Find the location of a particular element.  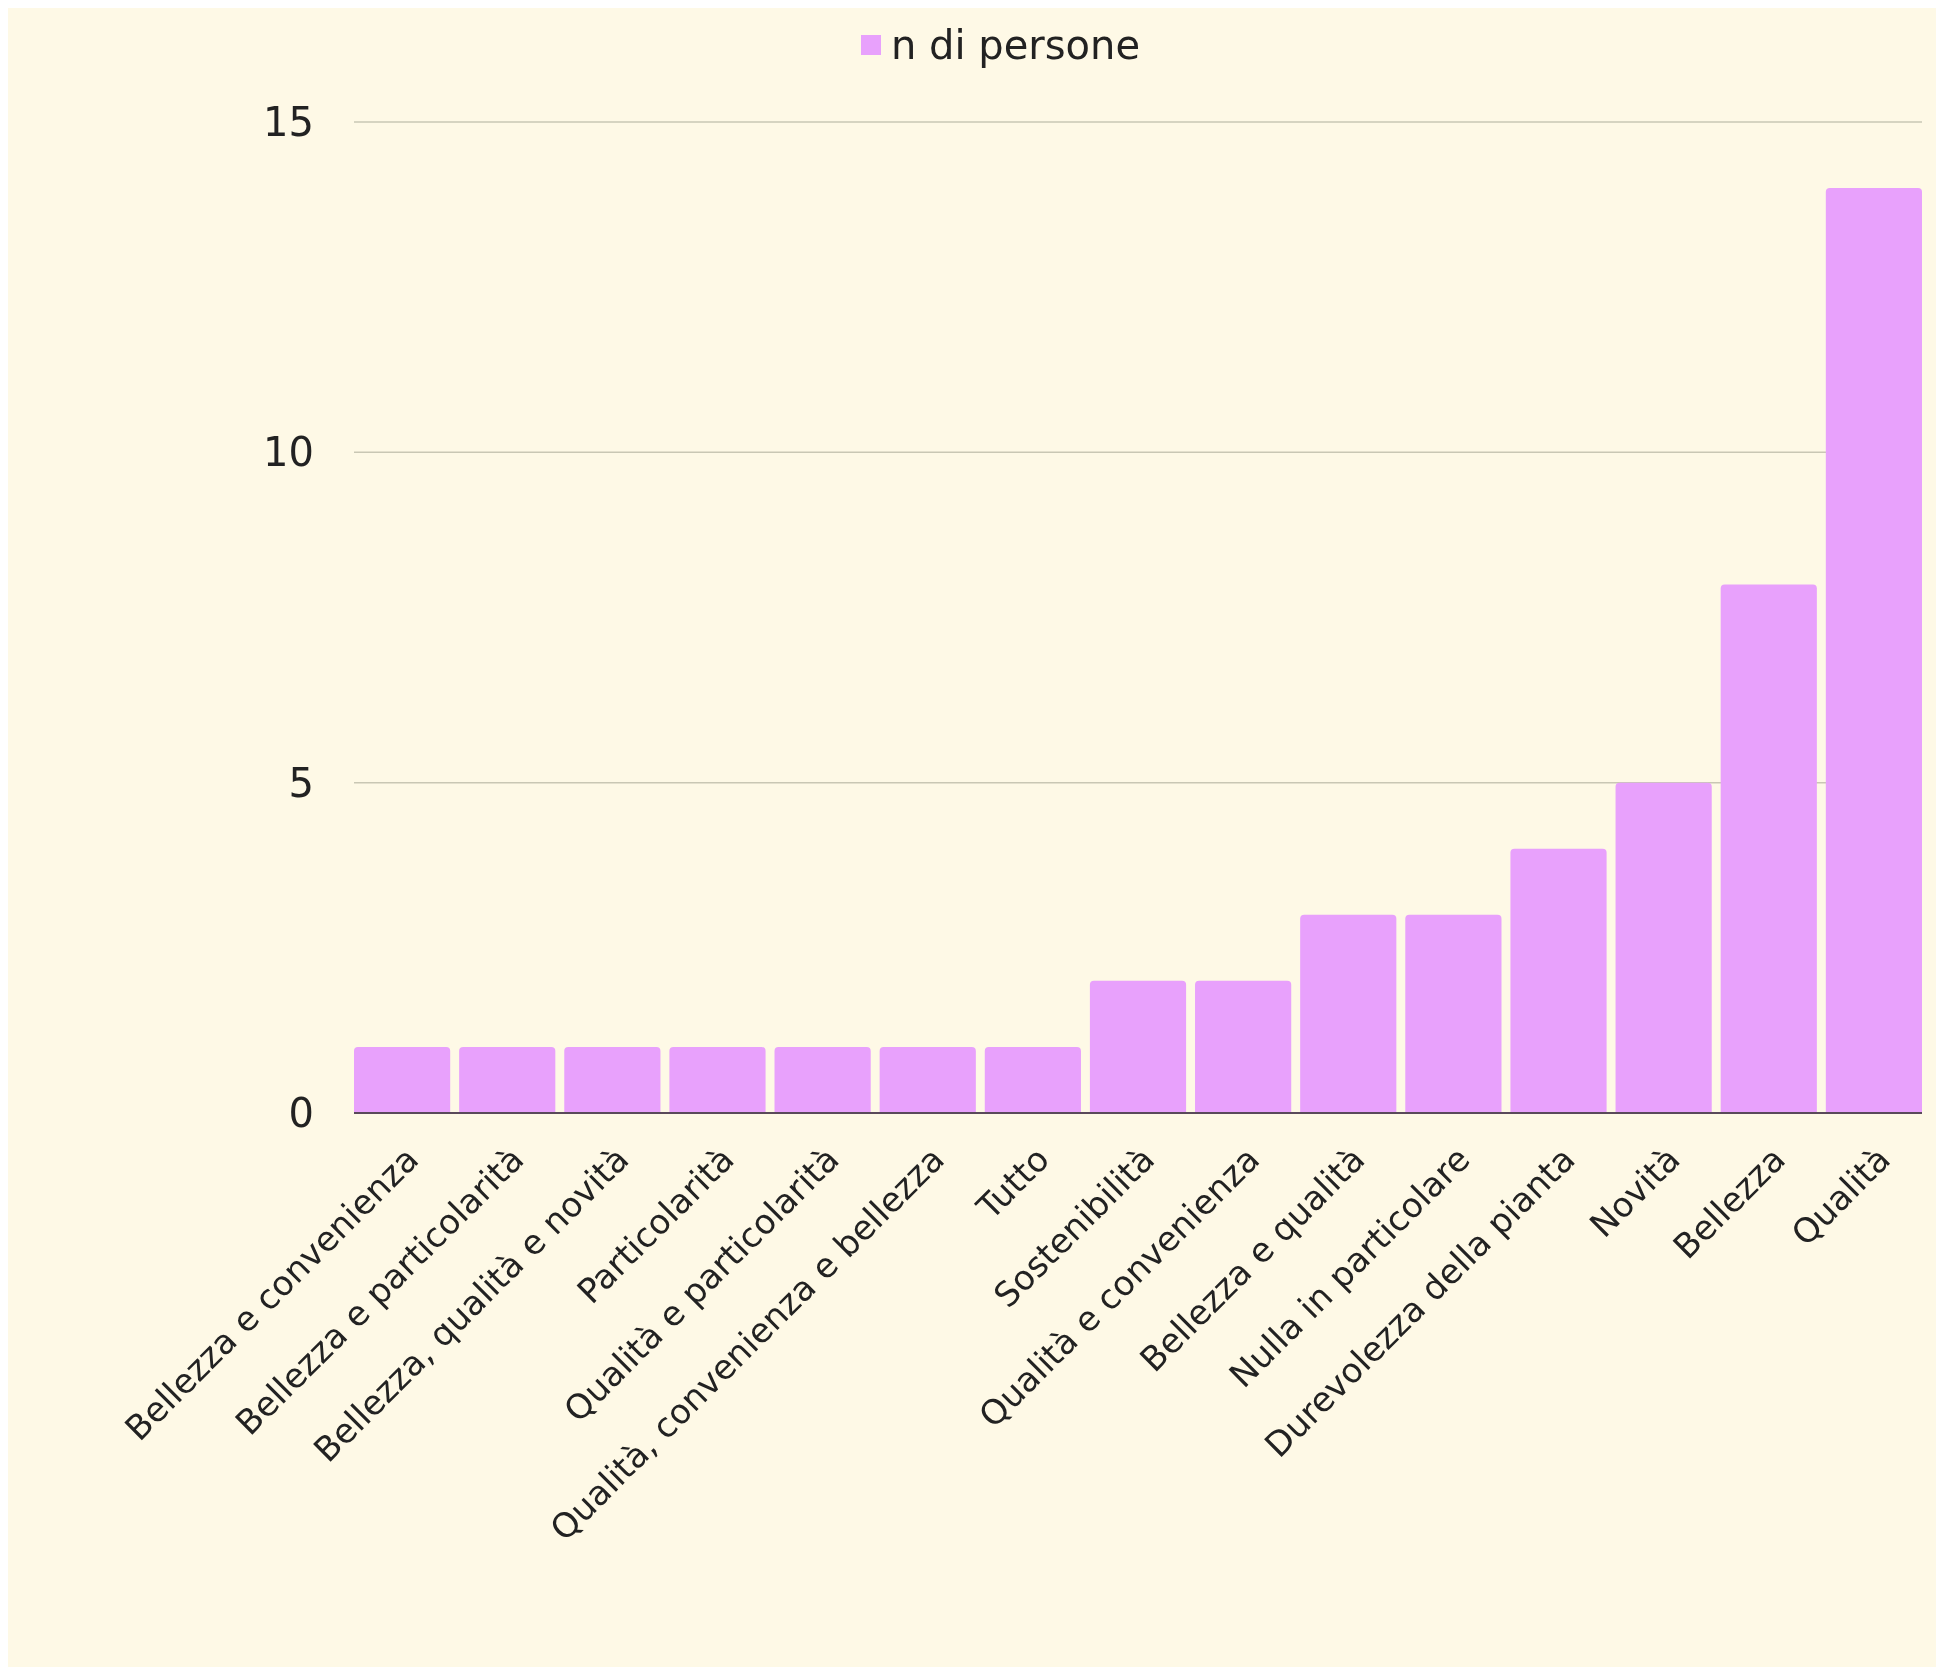

y-tick-label: 0 is located at coordinates (301, 1113).